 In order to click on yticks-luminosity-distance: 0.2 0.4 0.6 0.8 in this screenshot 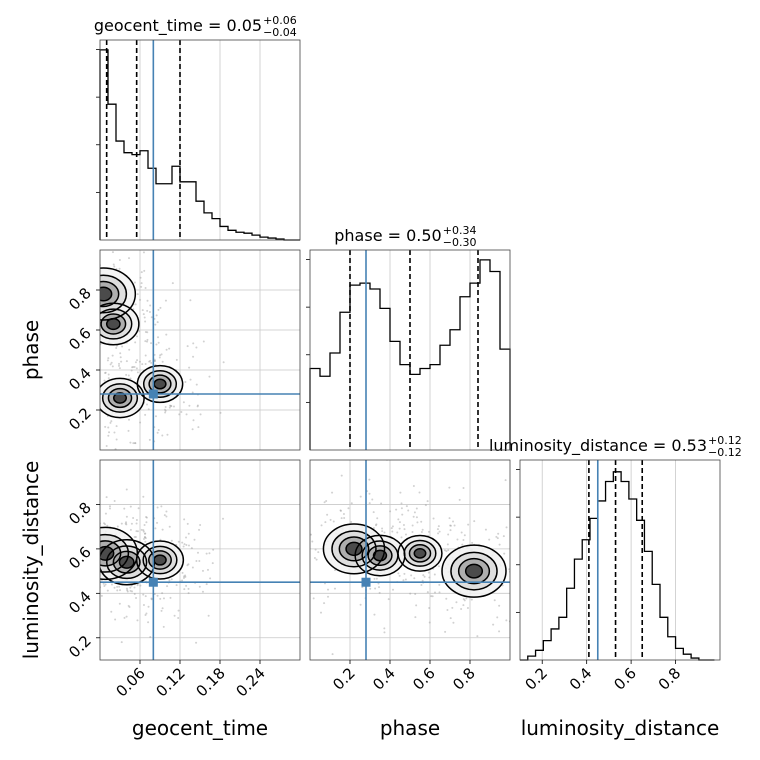, I will do `click(82, 580)`.